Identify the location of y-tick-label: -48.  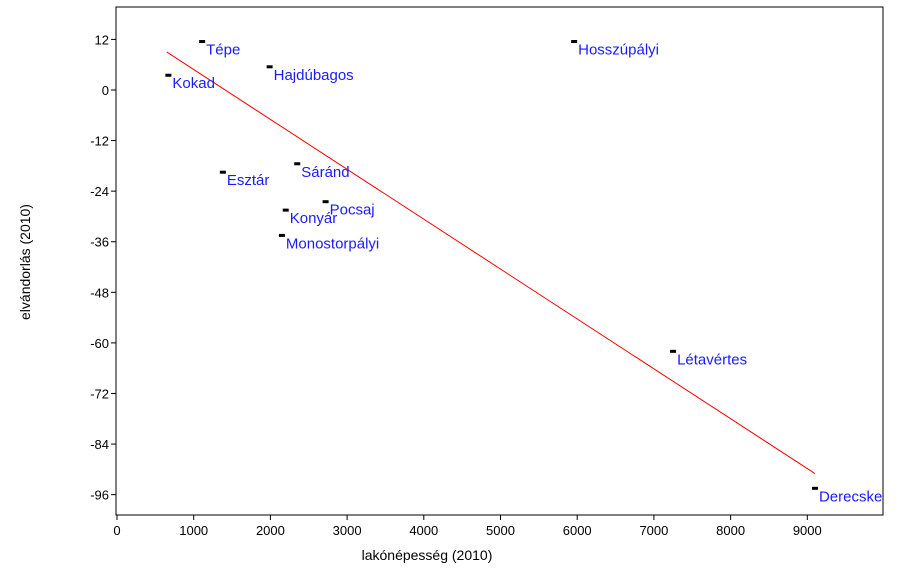
(99, 292).